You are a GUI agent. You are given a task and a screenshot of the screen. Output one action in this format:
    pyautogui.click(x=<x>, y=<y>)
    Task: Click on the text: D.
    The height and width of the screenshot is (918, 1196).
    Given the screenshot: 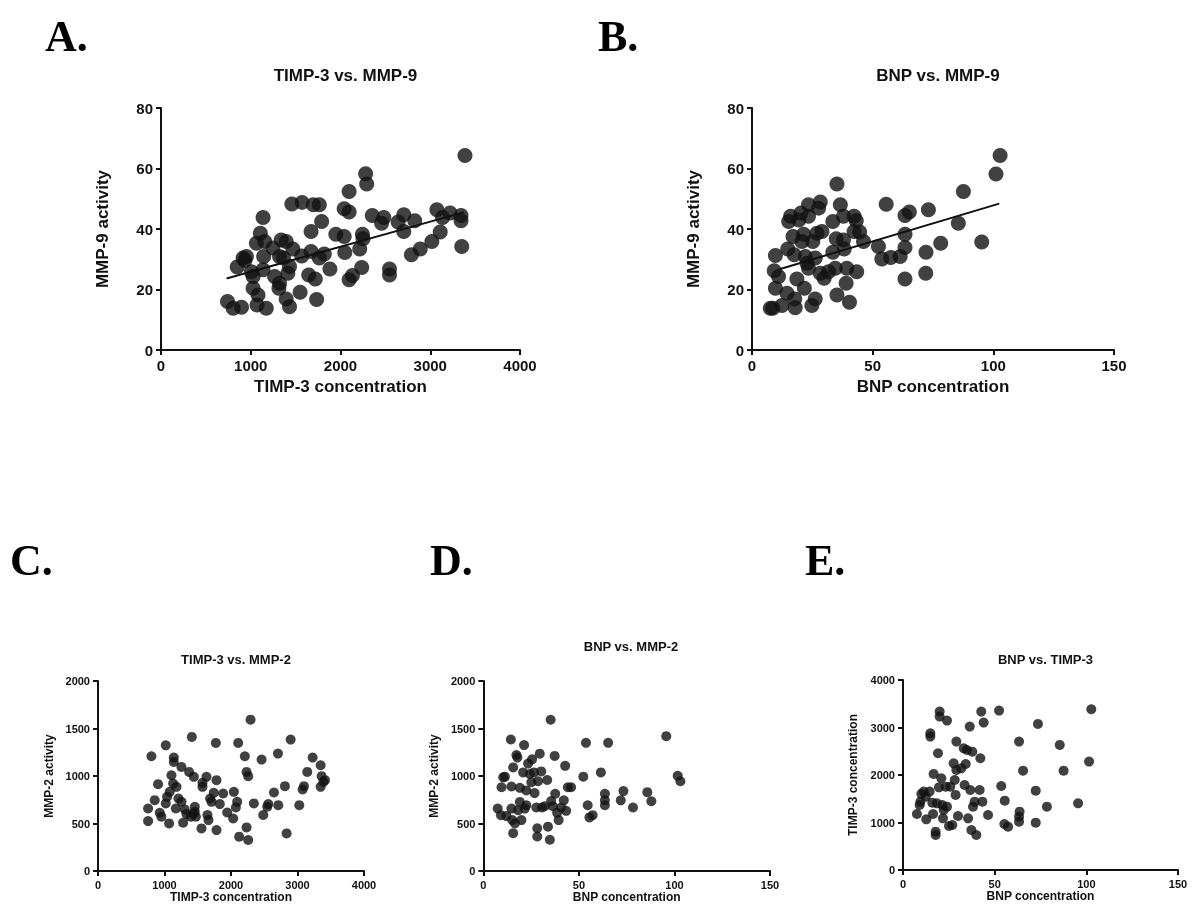 What is the action you would take?
    pyautogui.click(x=451, y=560)
    